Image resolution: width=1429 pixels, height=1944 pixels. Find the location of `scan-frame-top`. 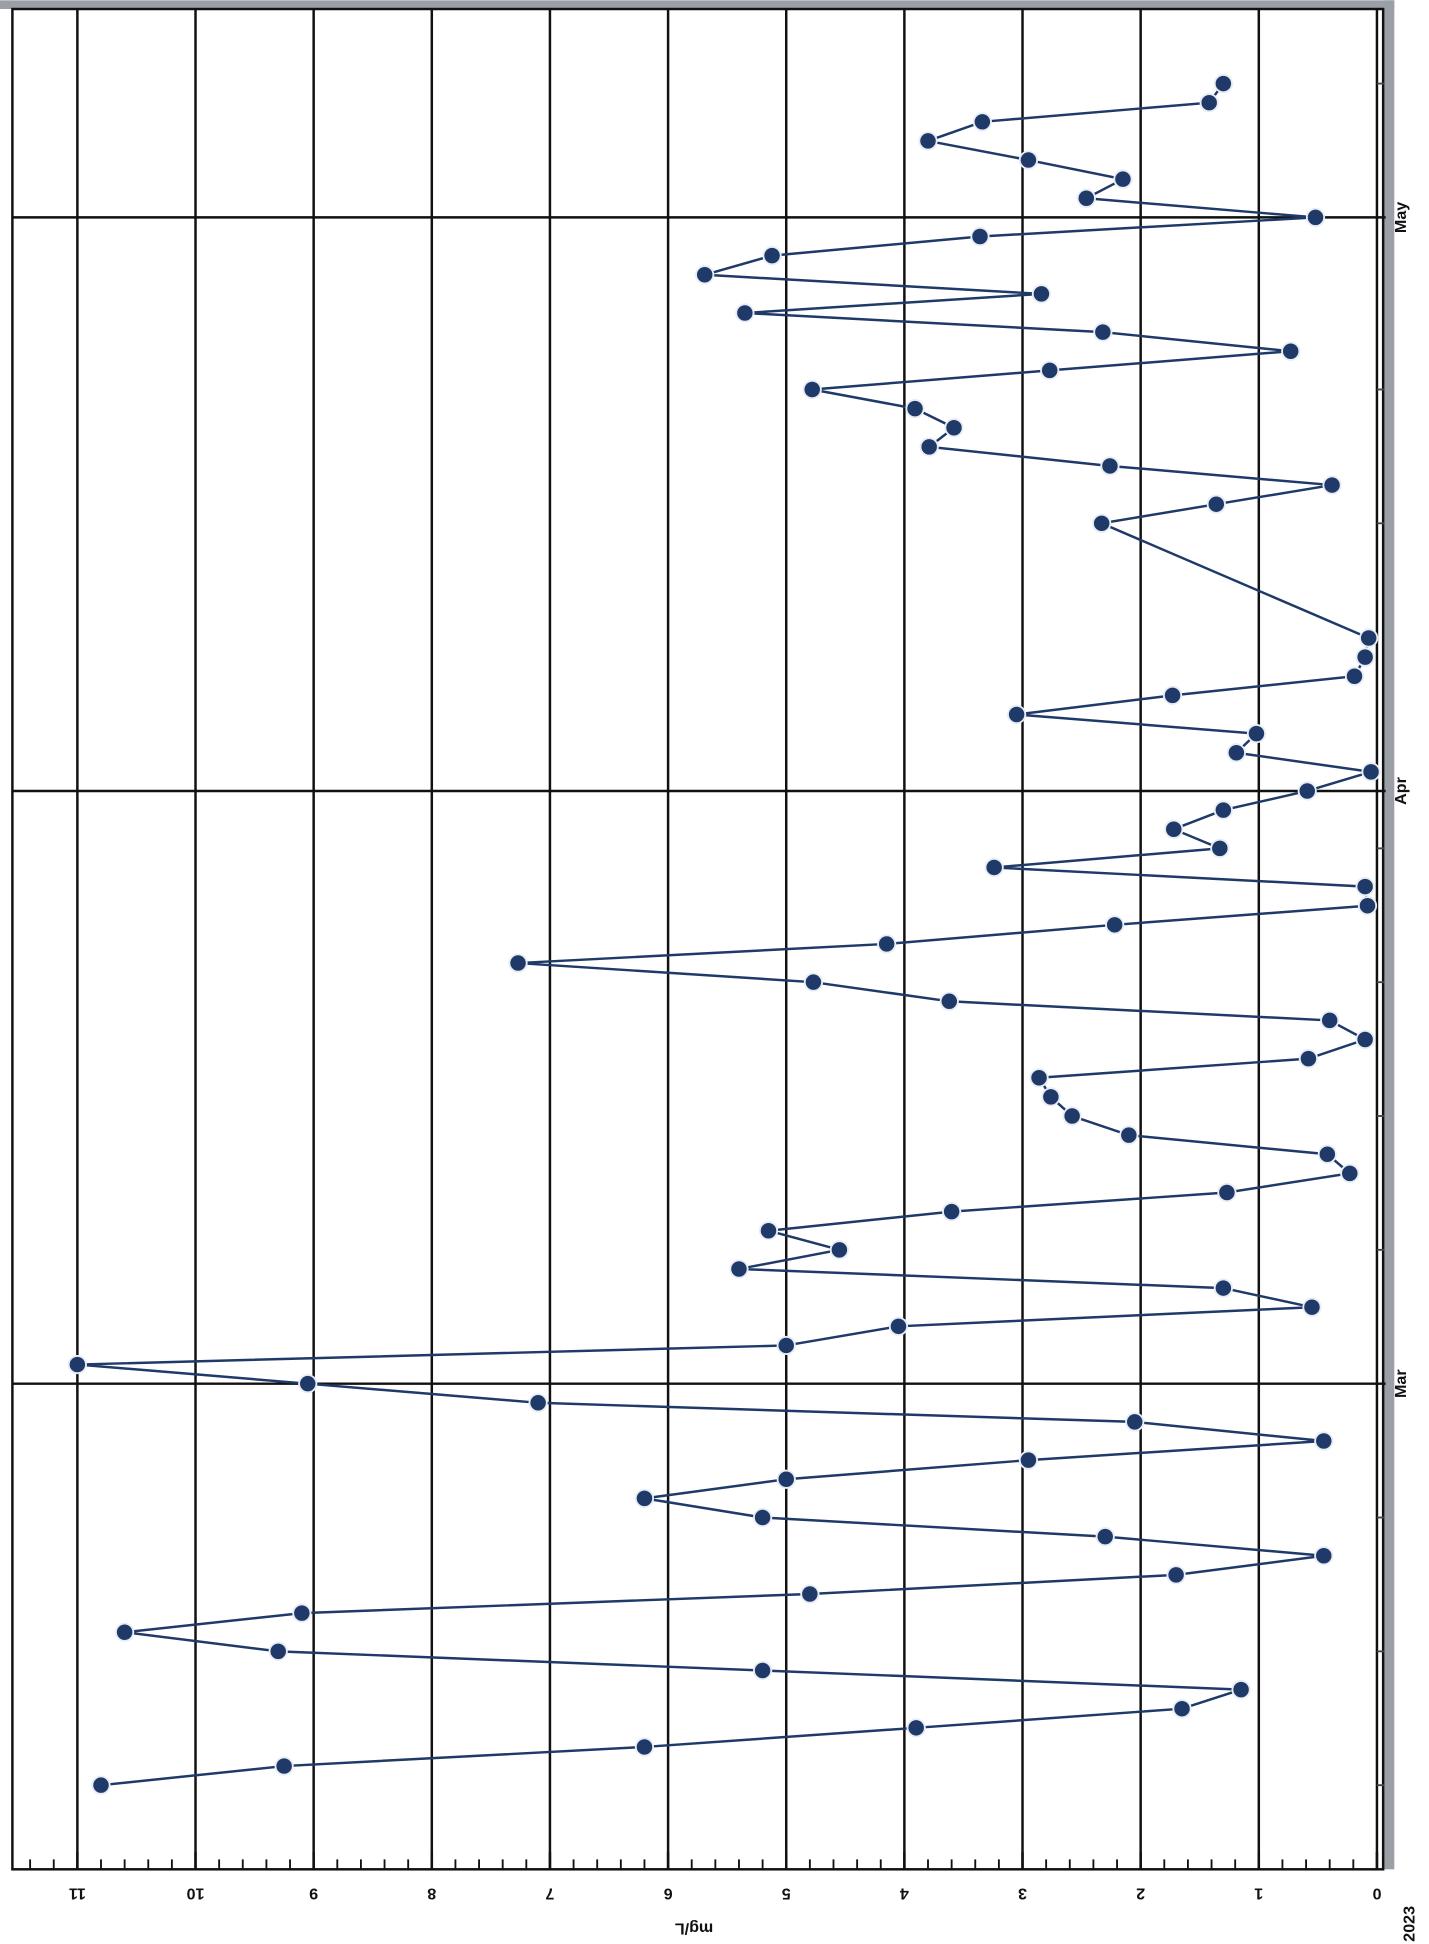

scan-frame-top is located at coordinates (697, 5).